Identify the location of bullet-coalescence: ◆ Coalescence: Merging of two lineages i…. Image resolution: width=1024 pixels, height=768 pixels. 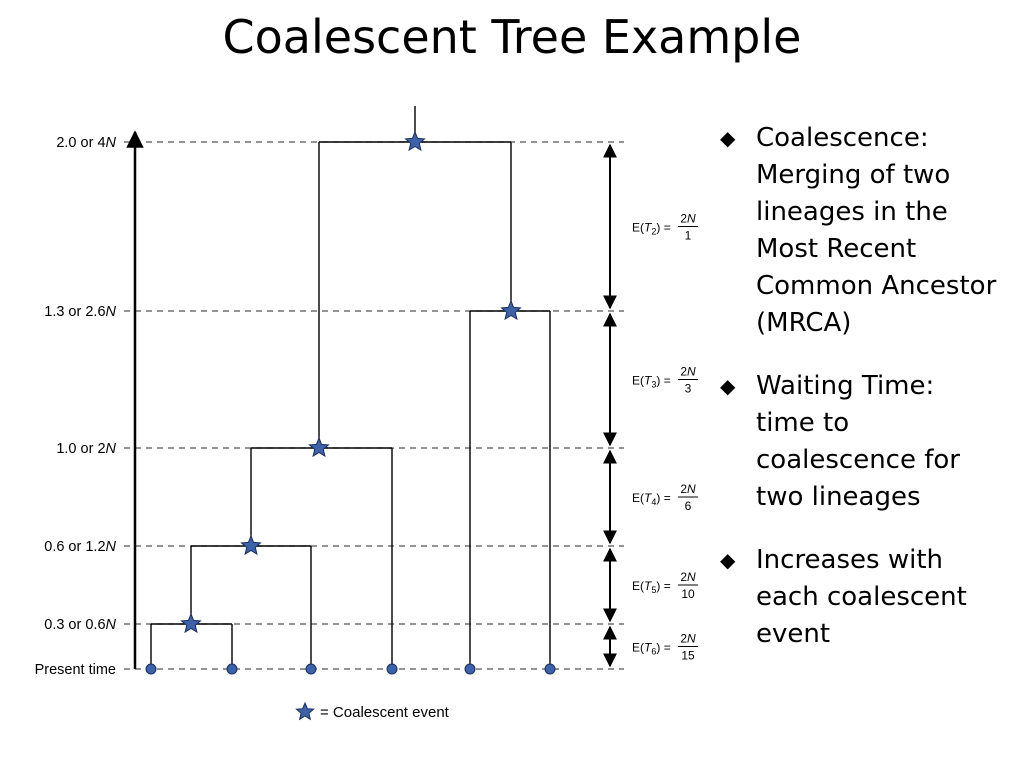
(870, 231).